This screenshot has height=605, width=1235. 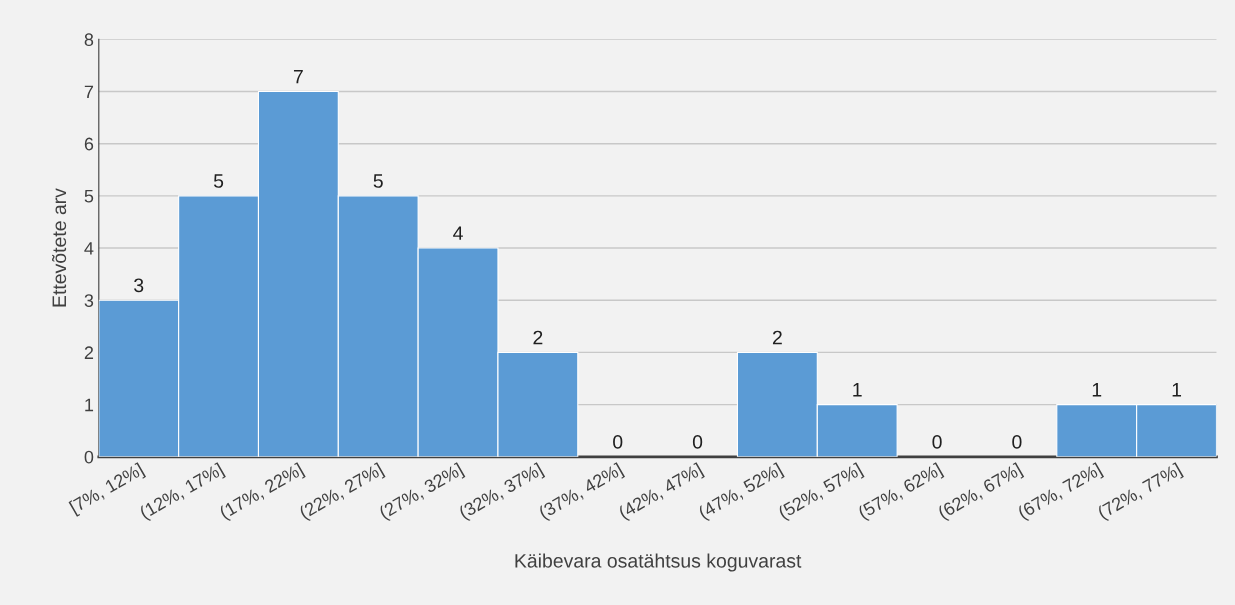 What do you see at coordinates (89, 405) in the screenshot?
I see `y-tick-label: 1` at bounding box center [89, 405].